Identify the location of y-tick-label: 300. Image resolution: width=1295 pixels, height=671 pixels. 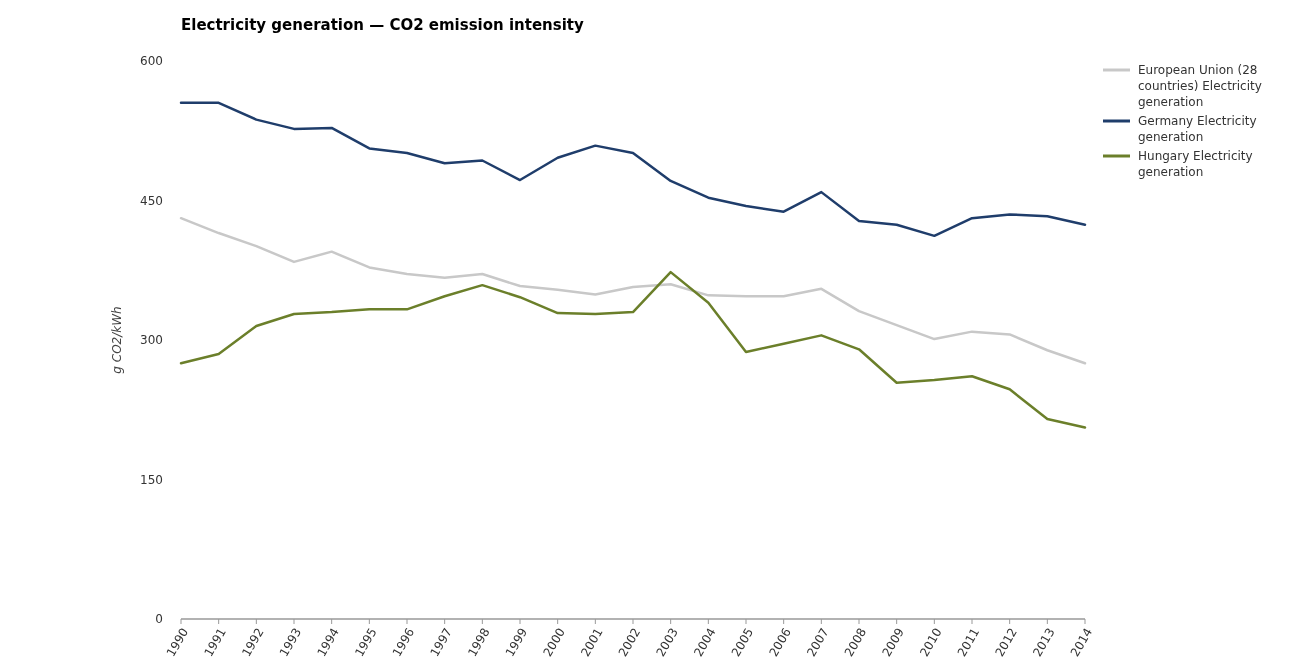
(151, 340).